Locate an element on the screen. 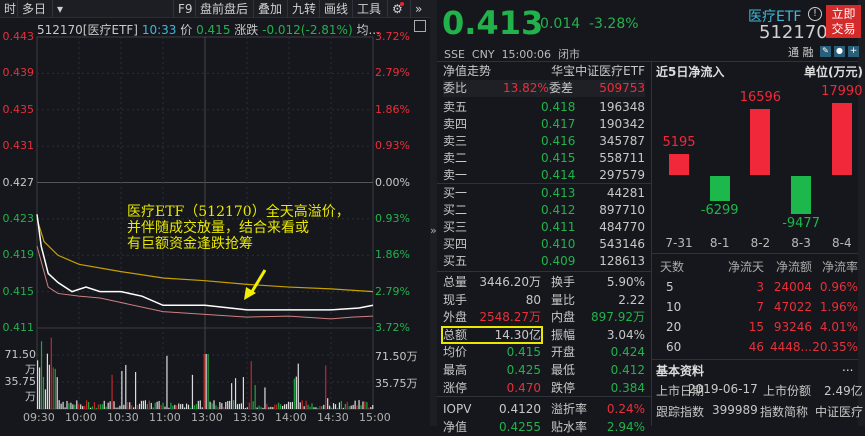  level-price: 0.409 is located at coordinates (558, 261).